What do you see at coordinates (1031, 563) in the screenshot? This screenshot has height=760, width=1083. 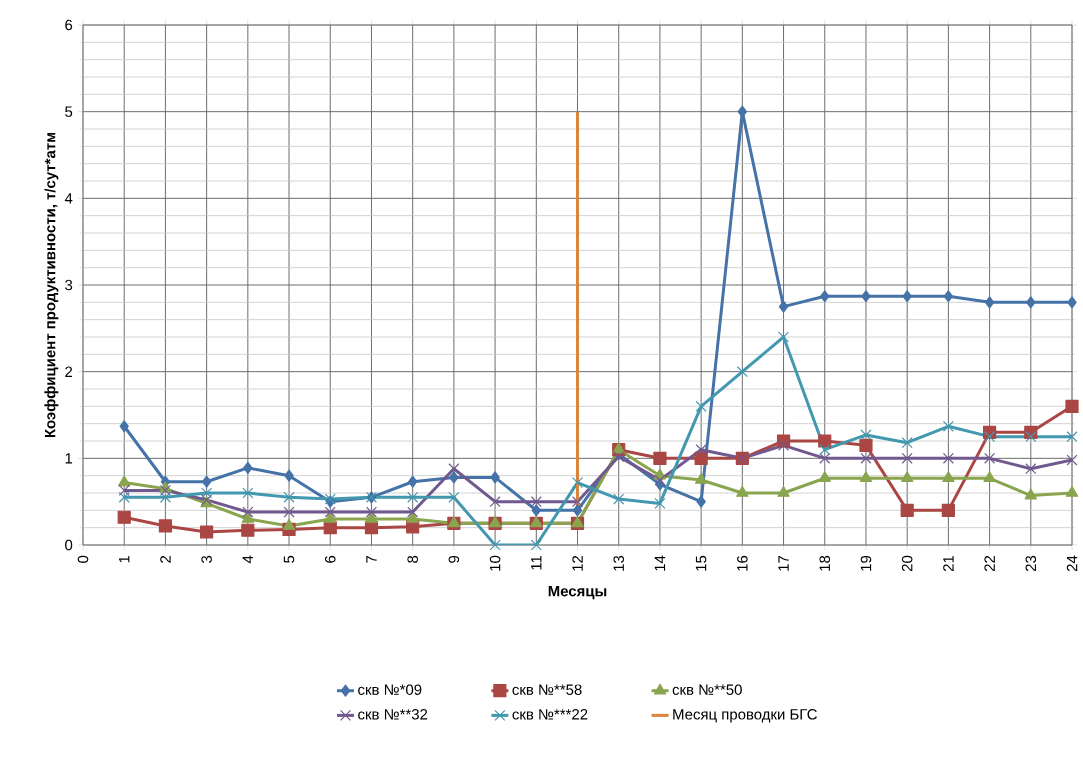 I see `x-tick-label: 23` at bounding box center [1031, 563].